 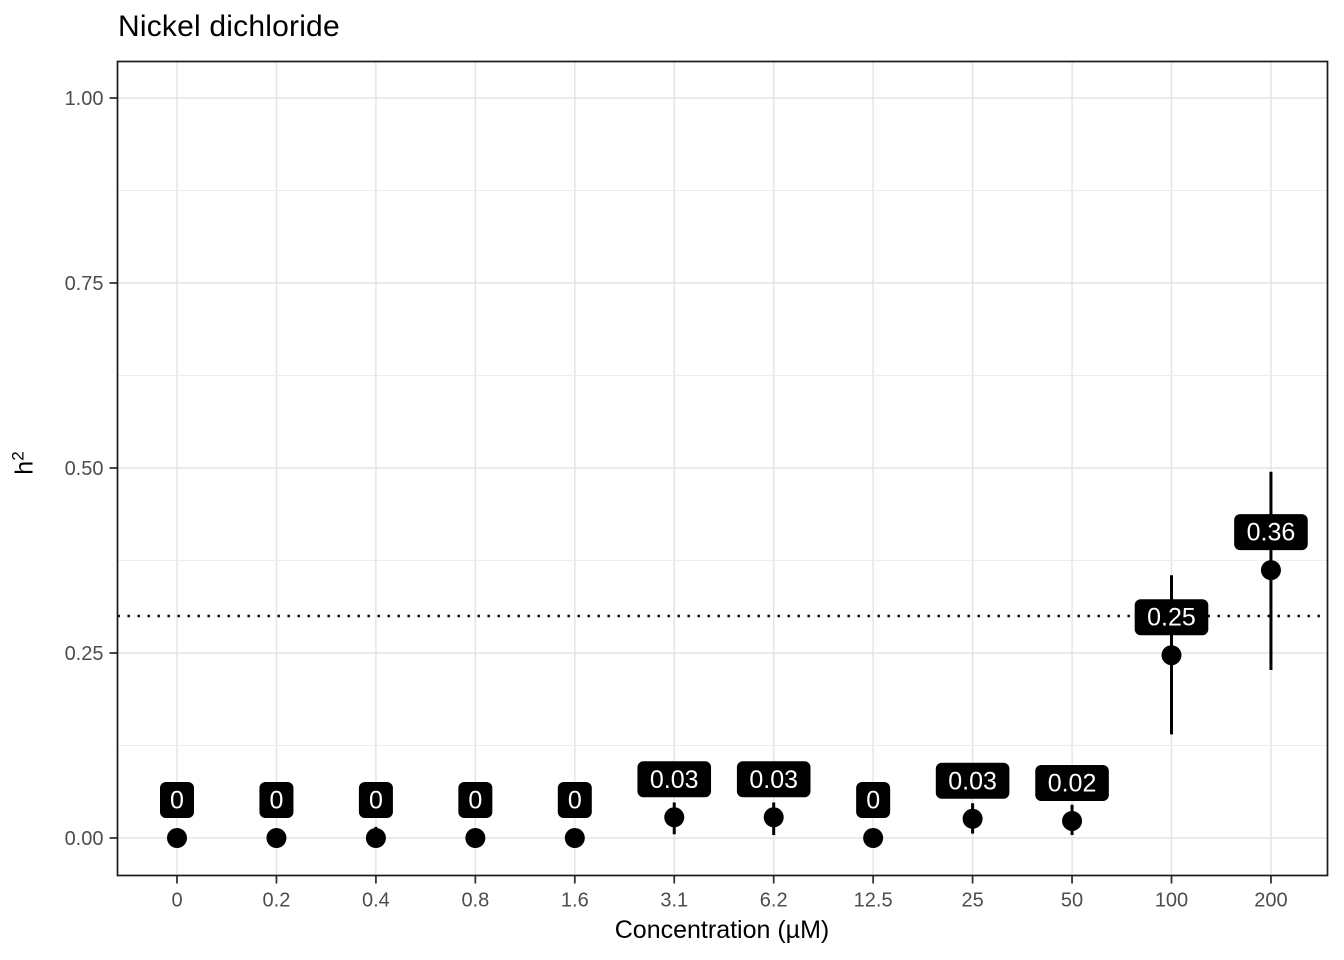 I want to click on point-label: 0.36, so click(x=1271, y=533).